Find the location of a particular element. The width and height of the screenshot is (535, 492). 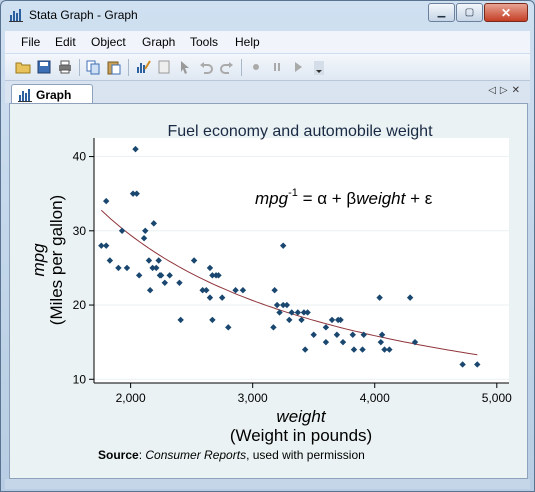

toolbar is located at coordinates (267, 67).